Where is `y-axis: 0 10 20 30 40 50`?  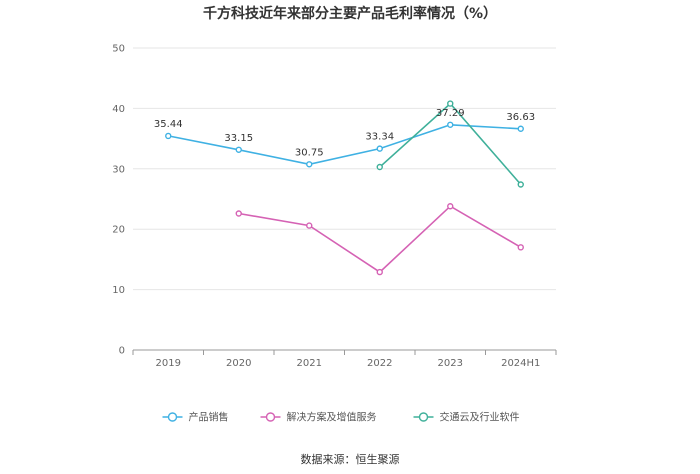 y-axis: 0 10 20 30 40 50 is located at coordinates (118, 200).